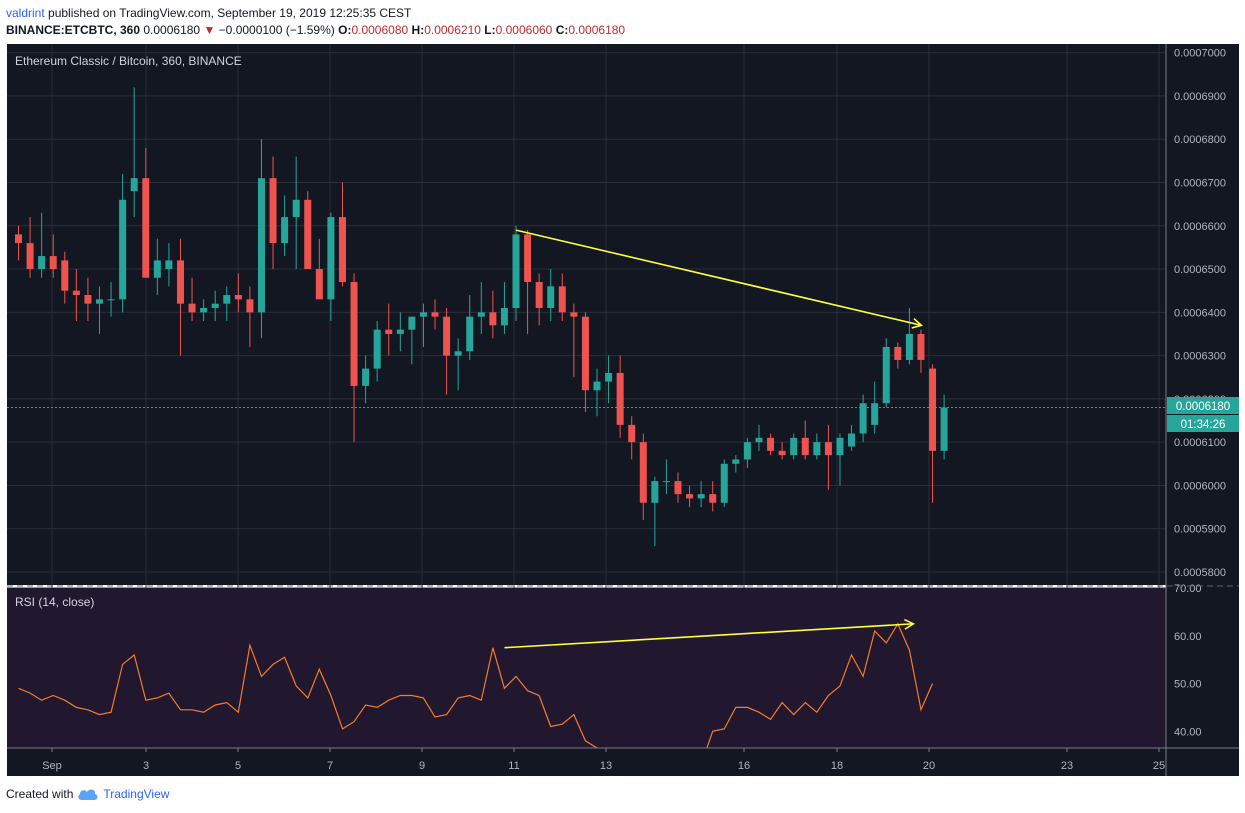 Image resolution: width=1245 pixels, height=813 pixels. What do you see at coordinates (418, 30) in the screenshot?
I see `high-label: H:` at bounding box center [418, 30].